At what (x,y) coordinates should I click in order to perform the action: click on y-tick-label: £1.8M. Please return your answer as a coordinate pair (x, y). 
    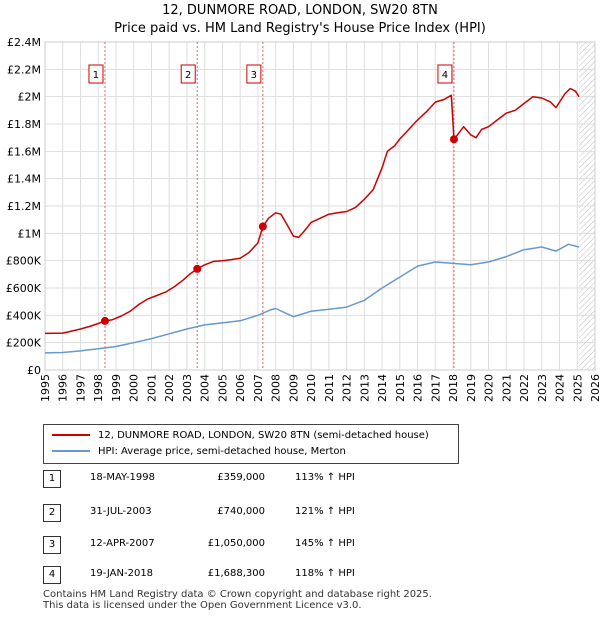
    Looking at the image, I should click on (24, 124).